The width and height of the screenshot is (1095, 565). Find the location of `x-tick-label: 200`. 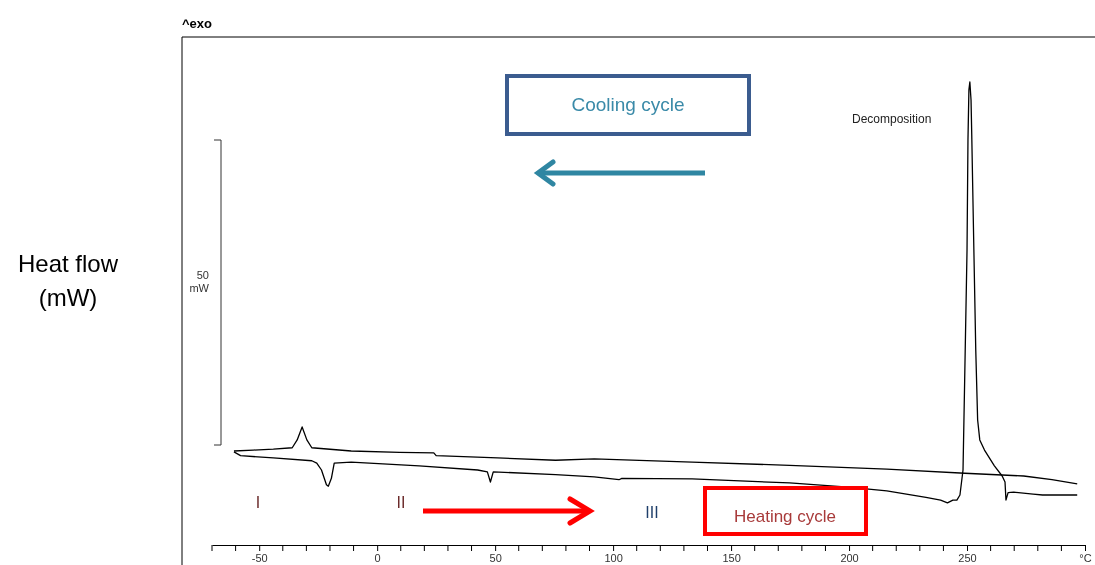

x-tick-label: 200 is located at coordinates (849, 557).